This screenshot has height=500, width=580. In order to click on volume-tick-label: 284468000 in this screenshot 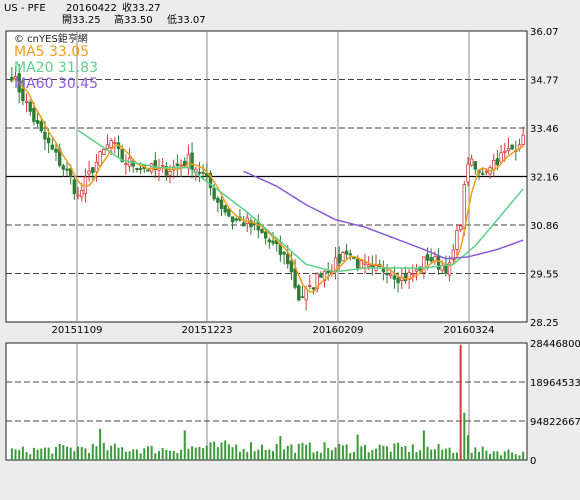, I will do `click(555, 344)`.